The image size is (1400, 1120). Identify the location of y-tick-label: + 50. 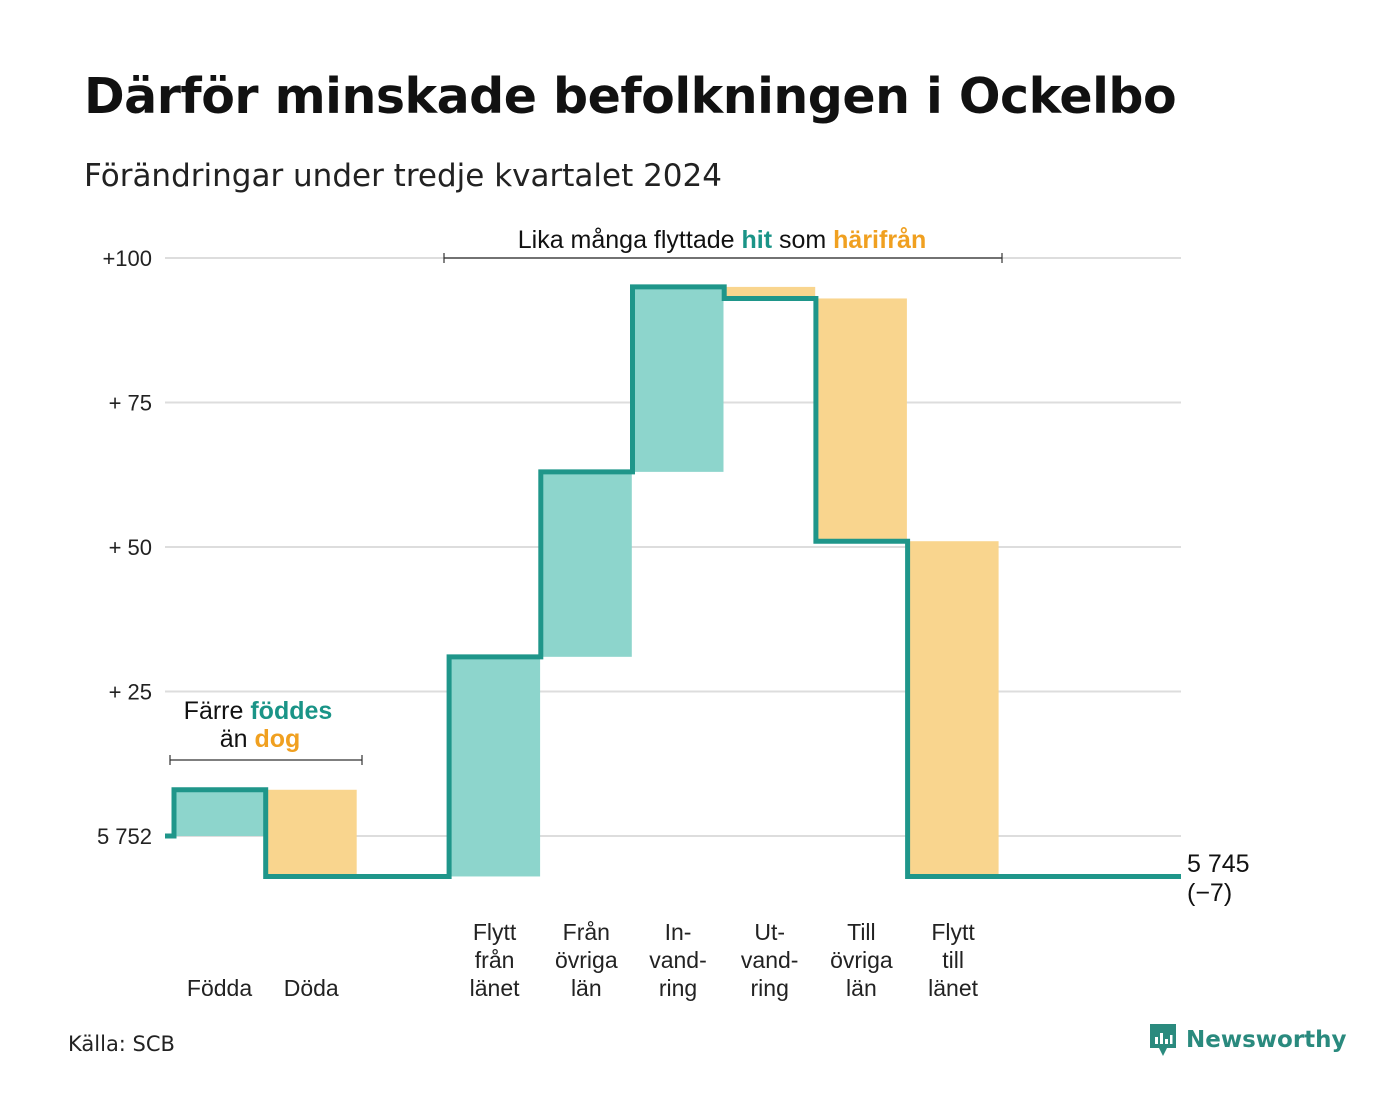
(130, 547).